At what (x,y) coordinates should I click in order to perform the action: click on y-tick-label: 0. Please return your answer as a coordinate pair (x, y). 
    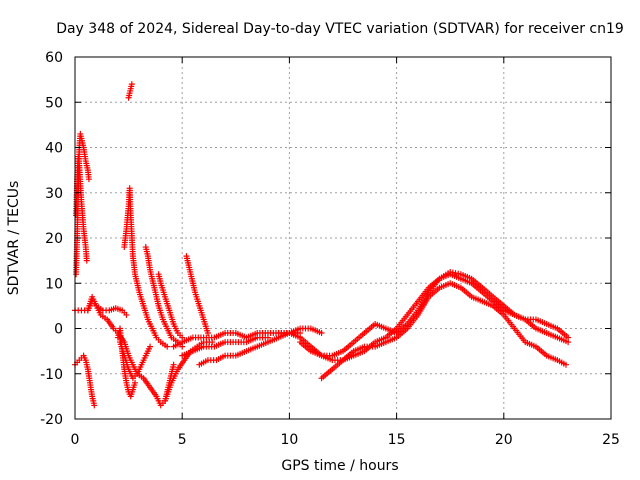
    Looking at the image, I should click on (58, 330).